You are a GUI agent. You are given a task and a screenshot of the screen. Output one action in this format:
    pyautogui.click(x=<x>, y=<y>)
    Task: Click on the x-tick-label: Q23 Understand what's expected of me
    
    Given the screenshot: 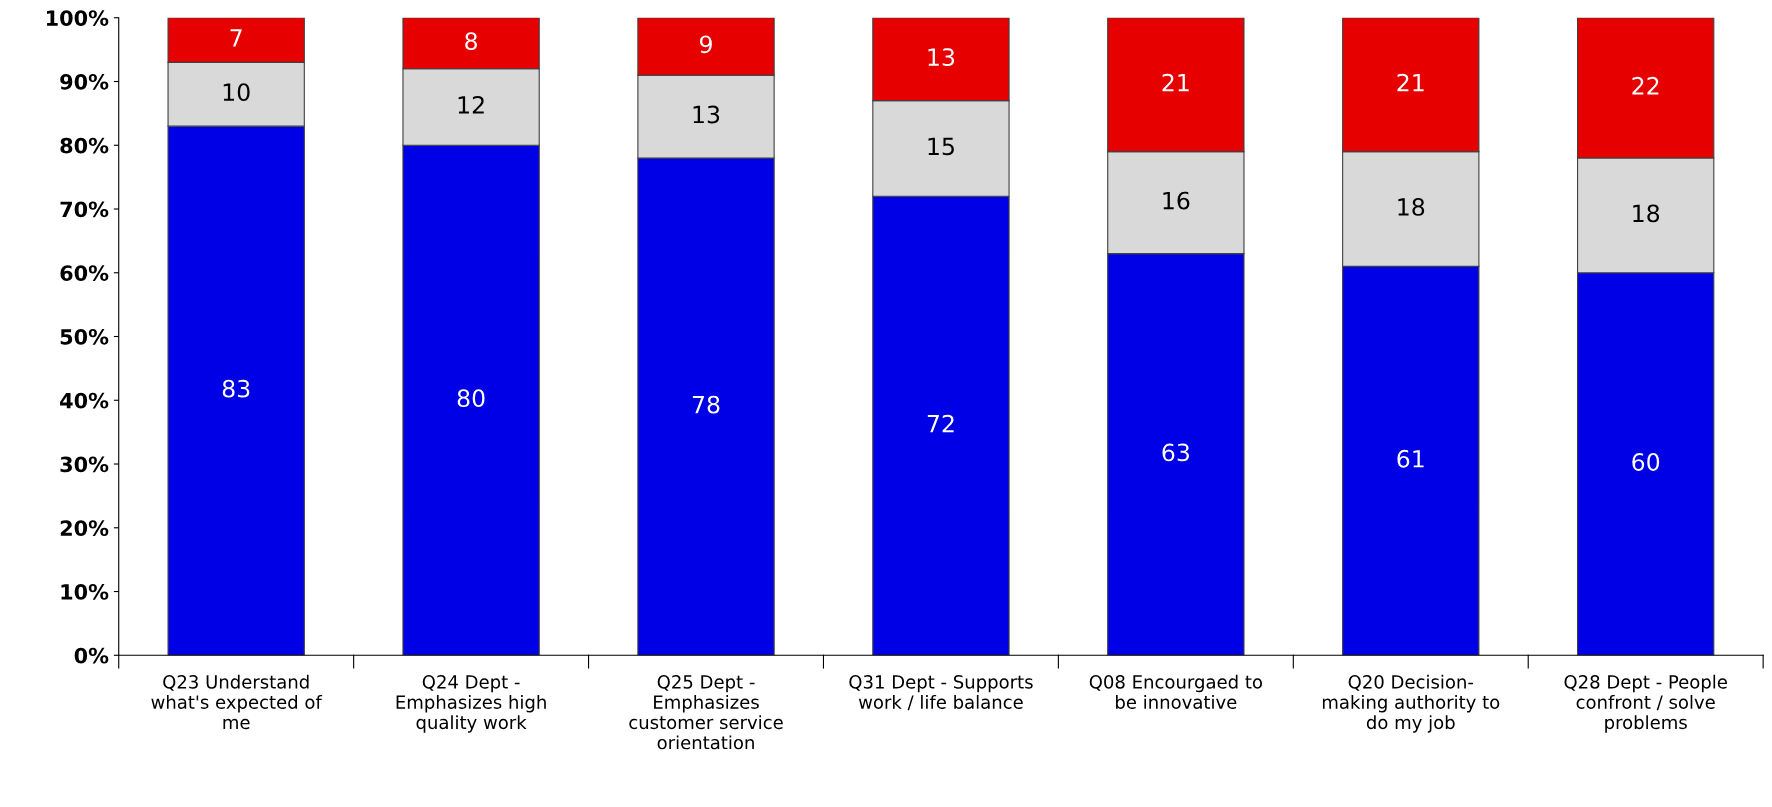 What is the action you would take?
    pyautogui.click(x=237, y=702)
    